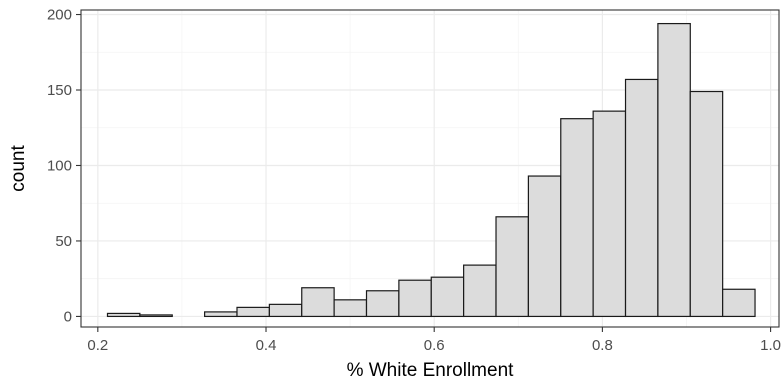  What do you see at coordinates (266, 345) in the screenshot?
I see `x-tick-label: 0.4` at bounding box center [266, 345].